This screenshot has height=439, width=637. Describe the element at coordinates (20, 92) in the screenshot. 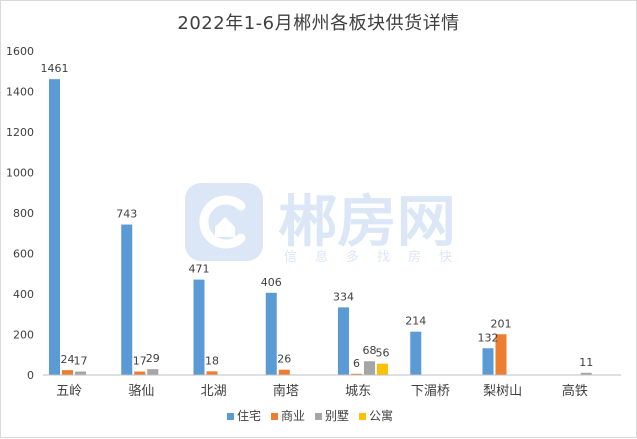

I see `y-tick-label: 1400` at that location.